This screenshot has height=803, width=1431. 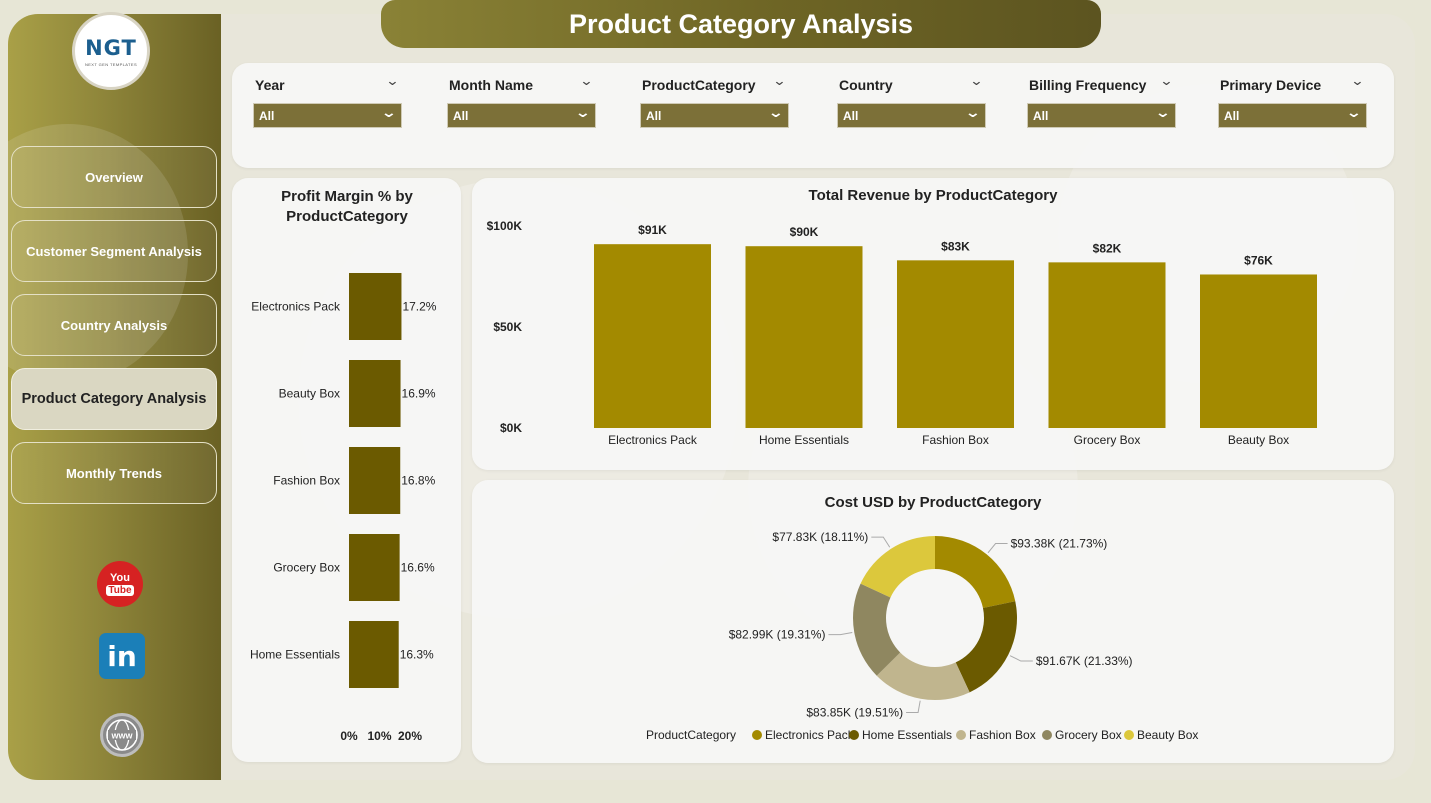 What do you see at coordinates (1002, 735) in the screenshot?
I see `cost-legend-item: Fashion Box` at bounding box center [1002, 735].